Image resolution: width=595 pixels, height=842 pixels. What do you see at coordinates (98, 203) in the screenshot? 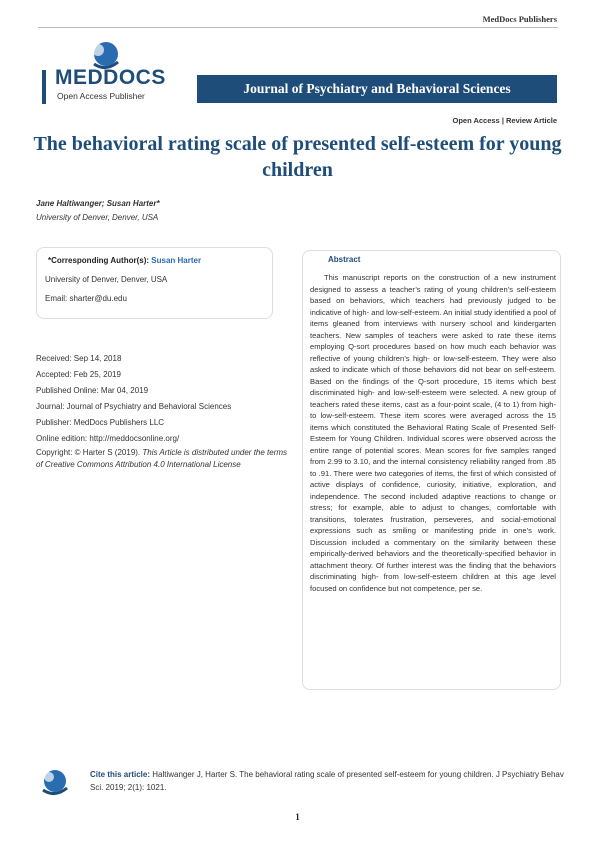
I see `authors: Jane Haltiwanger; Susan Harter*` at bounding box center [98, 203].